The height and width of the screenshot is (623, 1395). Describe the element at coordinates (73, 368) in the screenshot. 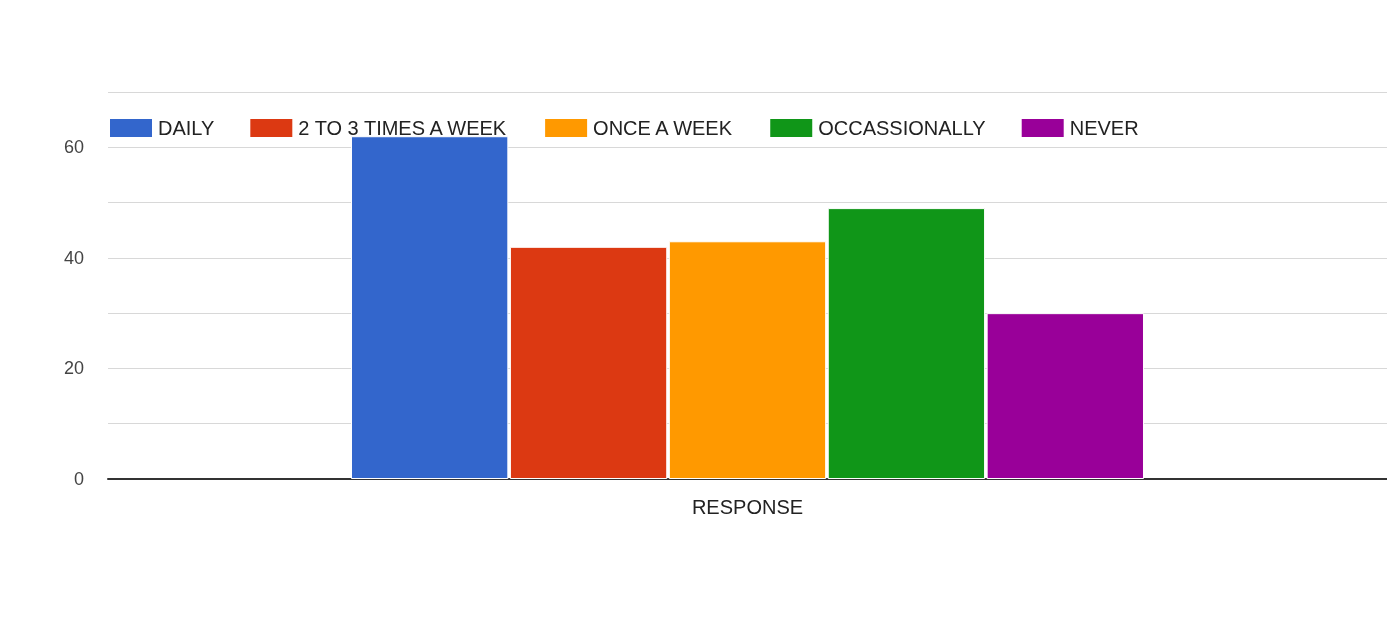

I see `y-tick-label: 20` at that location.